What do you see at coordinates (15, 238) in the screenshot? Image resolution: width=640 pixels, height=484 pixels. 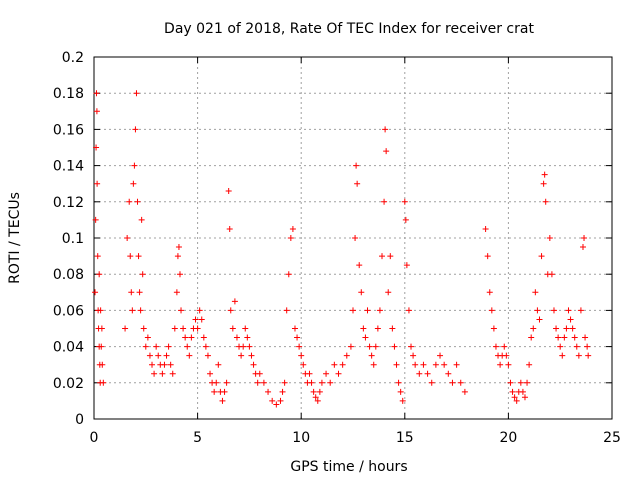 I see `y-axis-label: ROTI / TECUs` at bounding box center [15, 238].